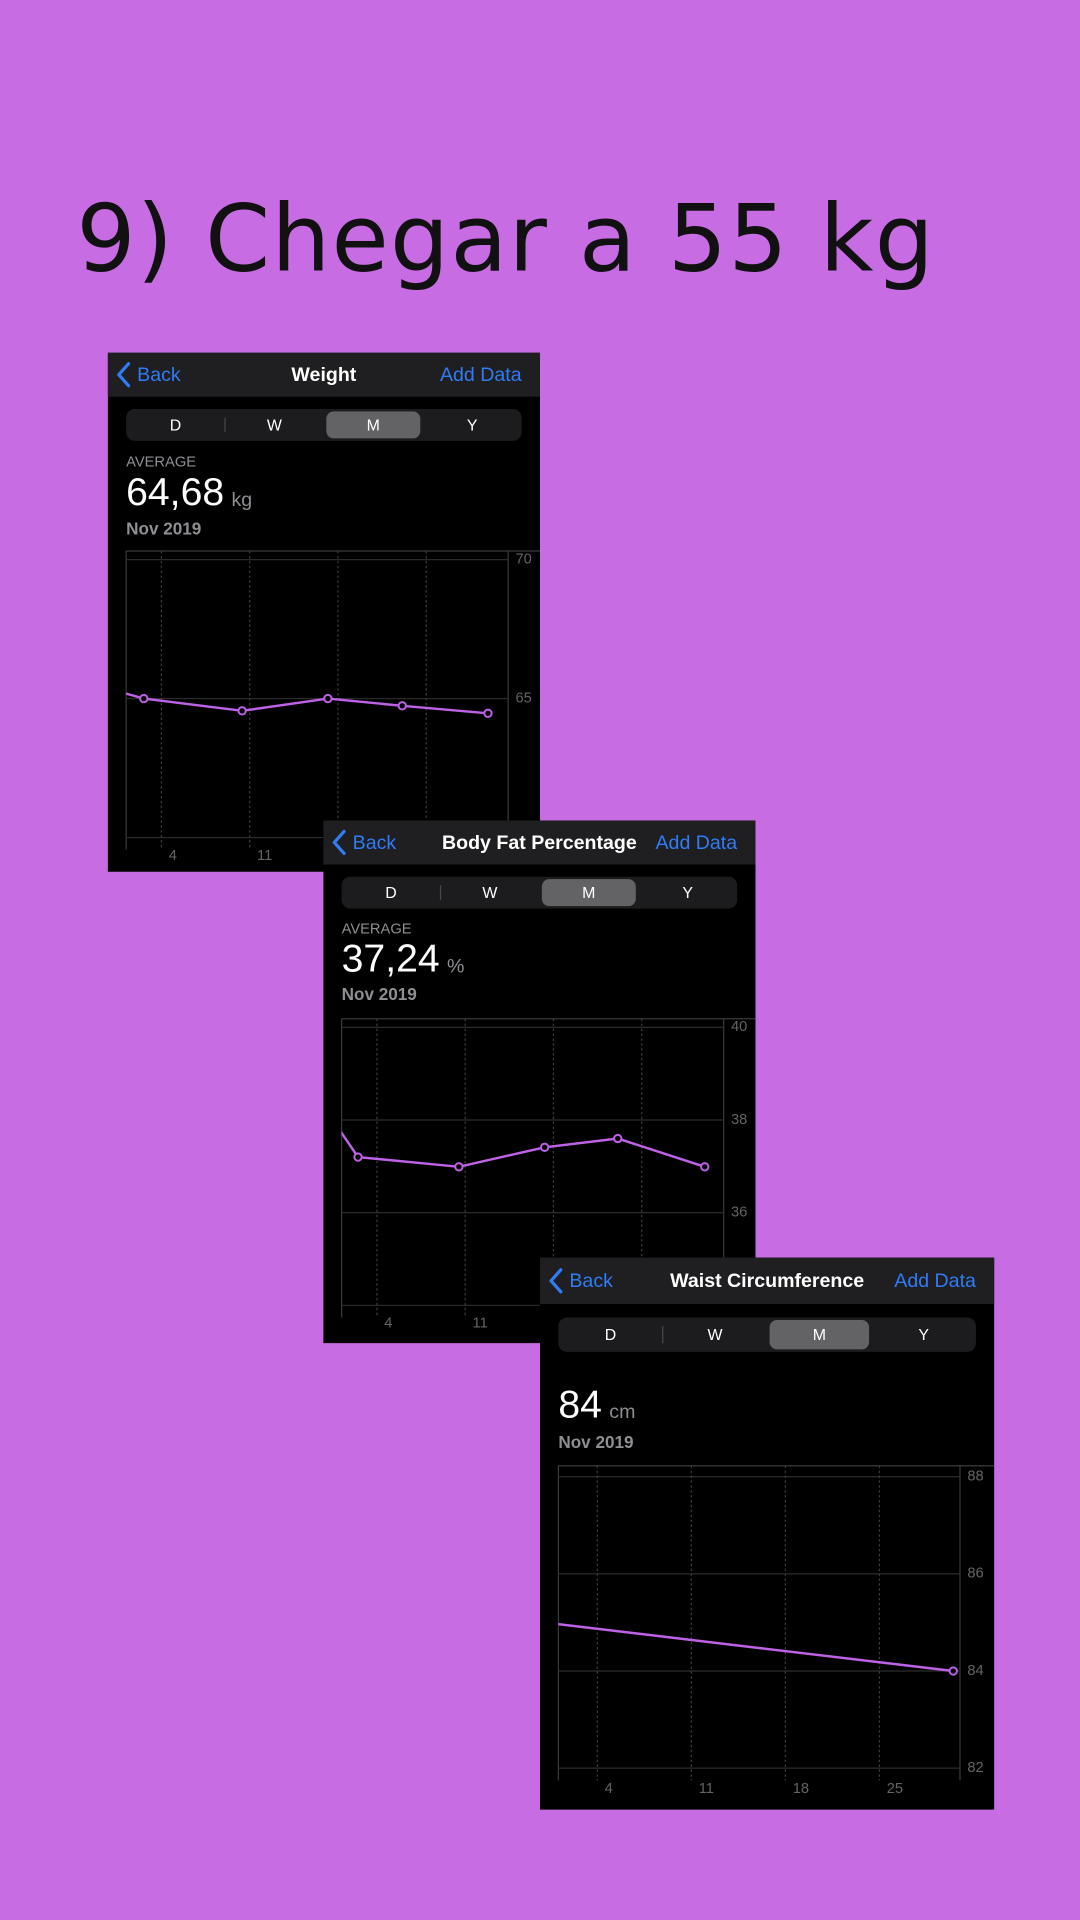 This screenshot has height=1920, width=1080. I want to click on y-tick-label: 86, so click(975, 1574).